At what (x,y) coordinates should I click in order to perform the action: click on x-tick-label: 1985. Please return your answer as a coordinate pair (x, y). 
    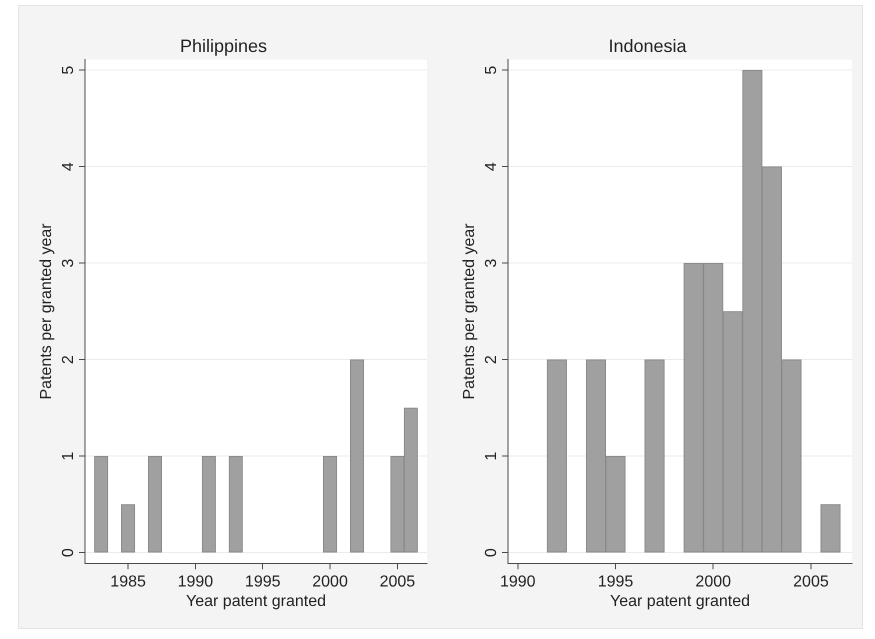
    Looking at the image, I should click on (128, 581).